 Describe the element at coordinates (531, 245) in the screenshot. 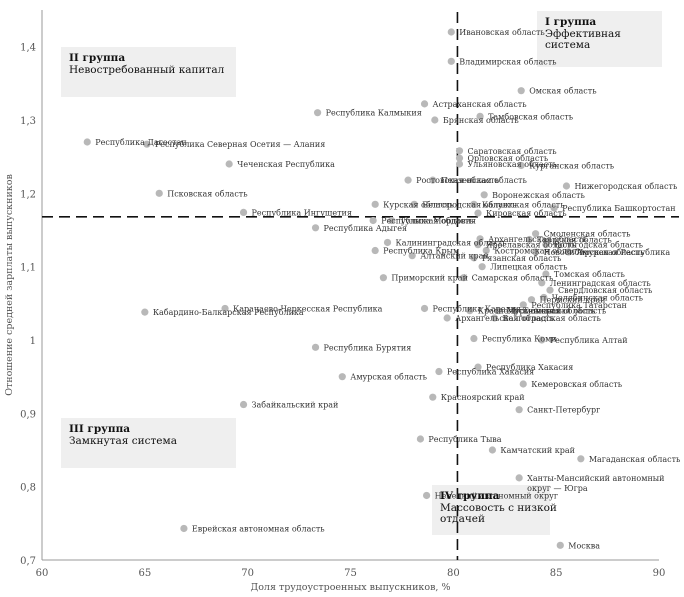

I see `point-label: Ярославская область` at that location.